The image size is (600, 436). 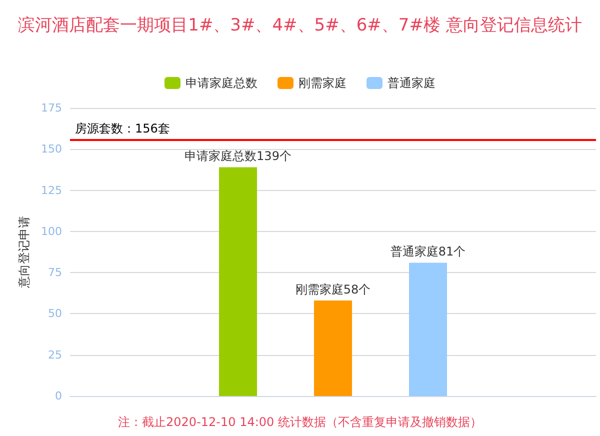 What do you see at coordinates (55, 273) in the screenshot?
I see `y-tick-label: 75` at bounding box center [55, 273].